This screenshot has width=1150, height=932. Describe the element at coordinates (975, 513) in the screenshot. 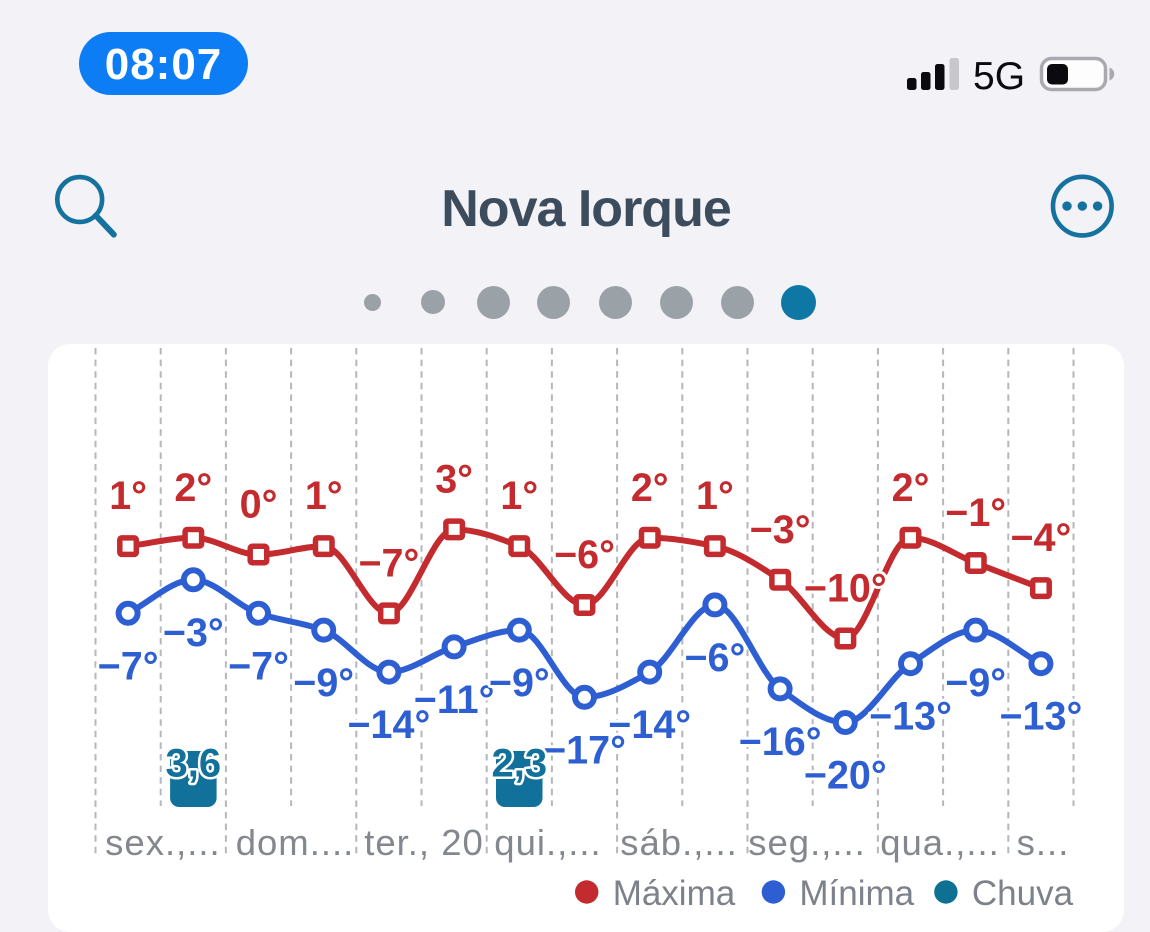

I see `svg-text: −1°` at that location.